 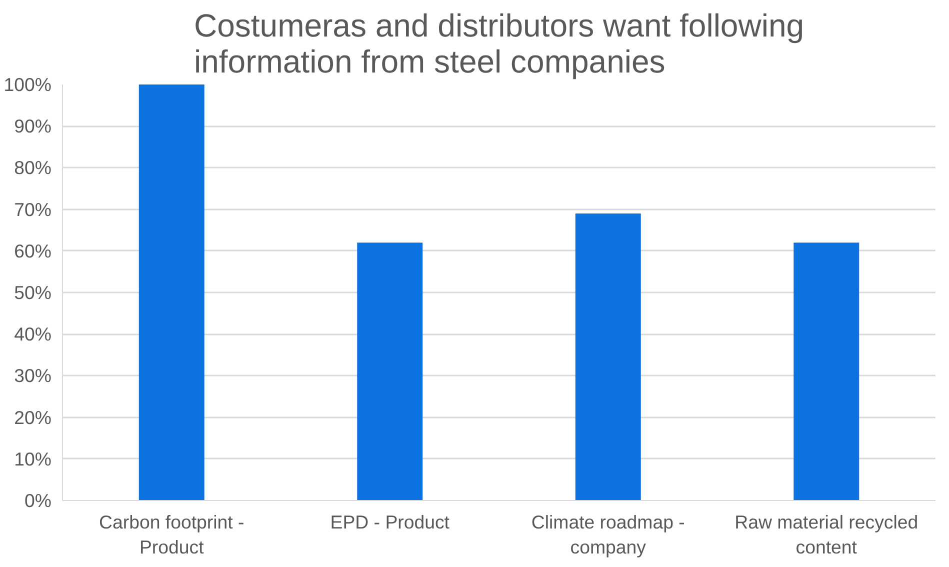 I want to click on y-tick-label: 20%, so click(x=33, y=417).